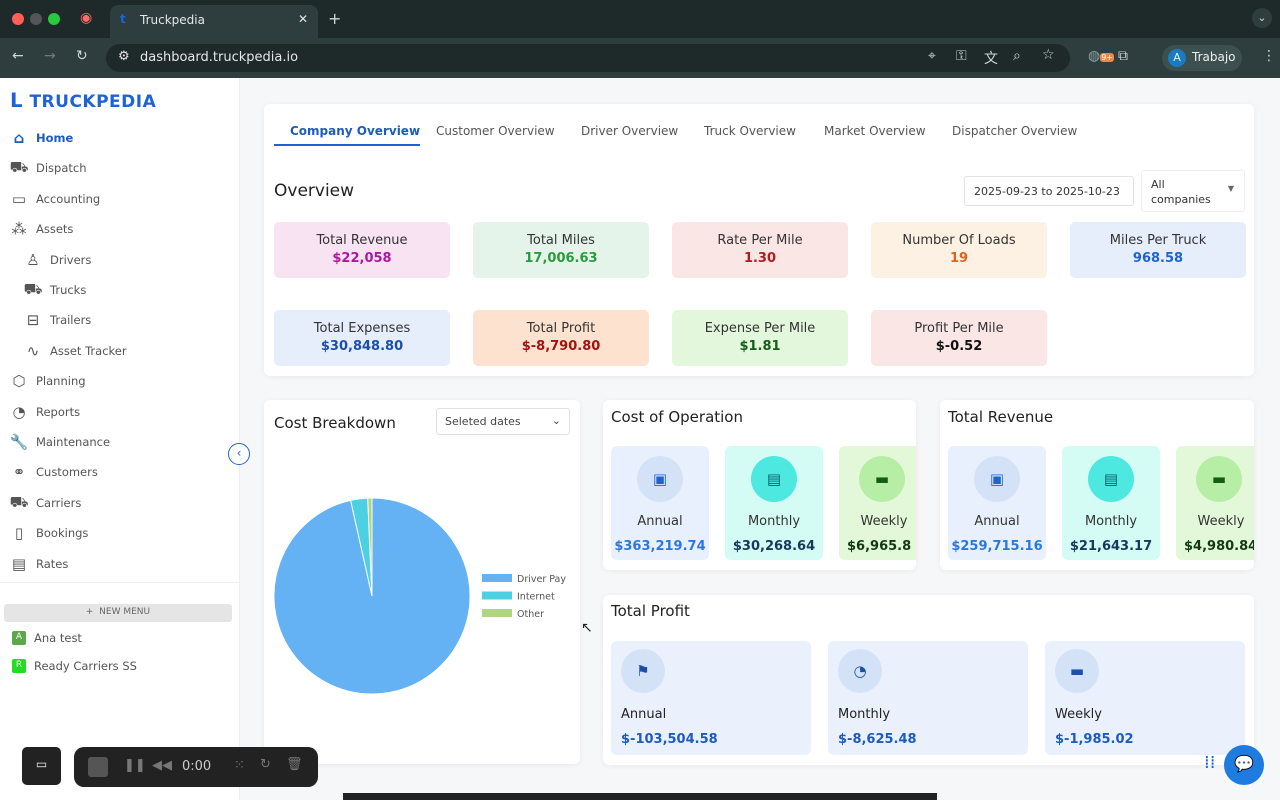  I want to click on sidebar-item-trucks: ⛟ Trucks, so click(120, 290).